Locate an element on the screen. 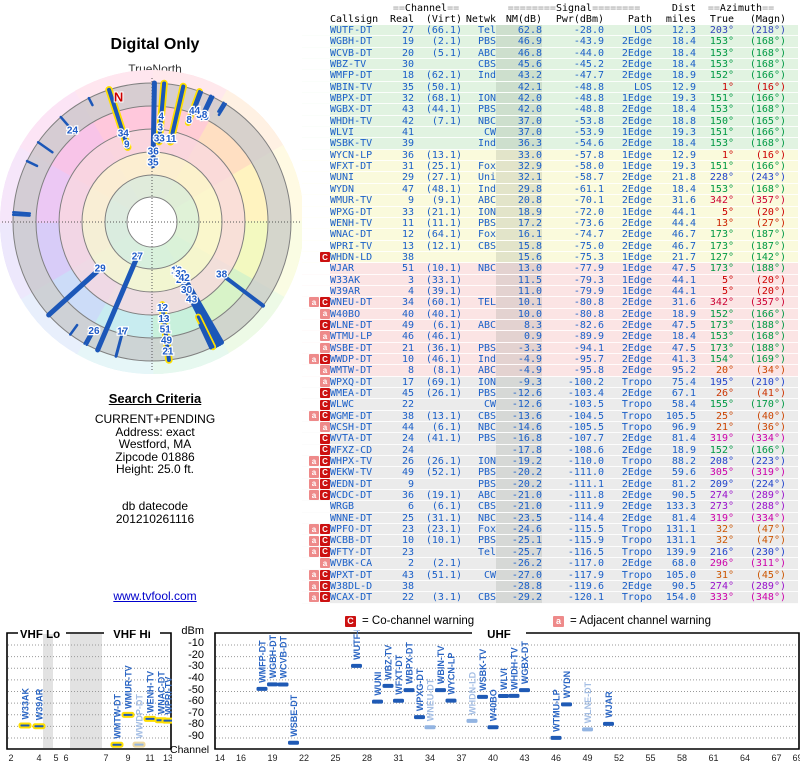 This screenshot has width=800, height=768. cell-power: -115.5 is located at coordinates (585, 530).